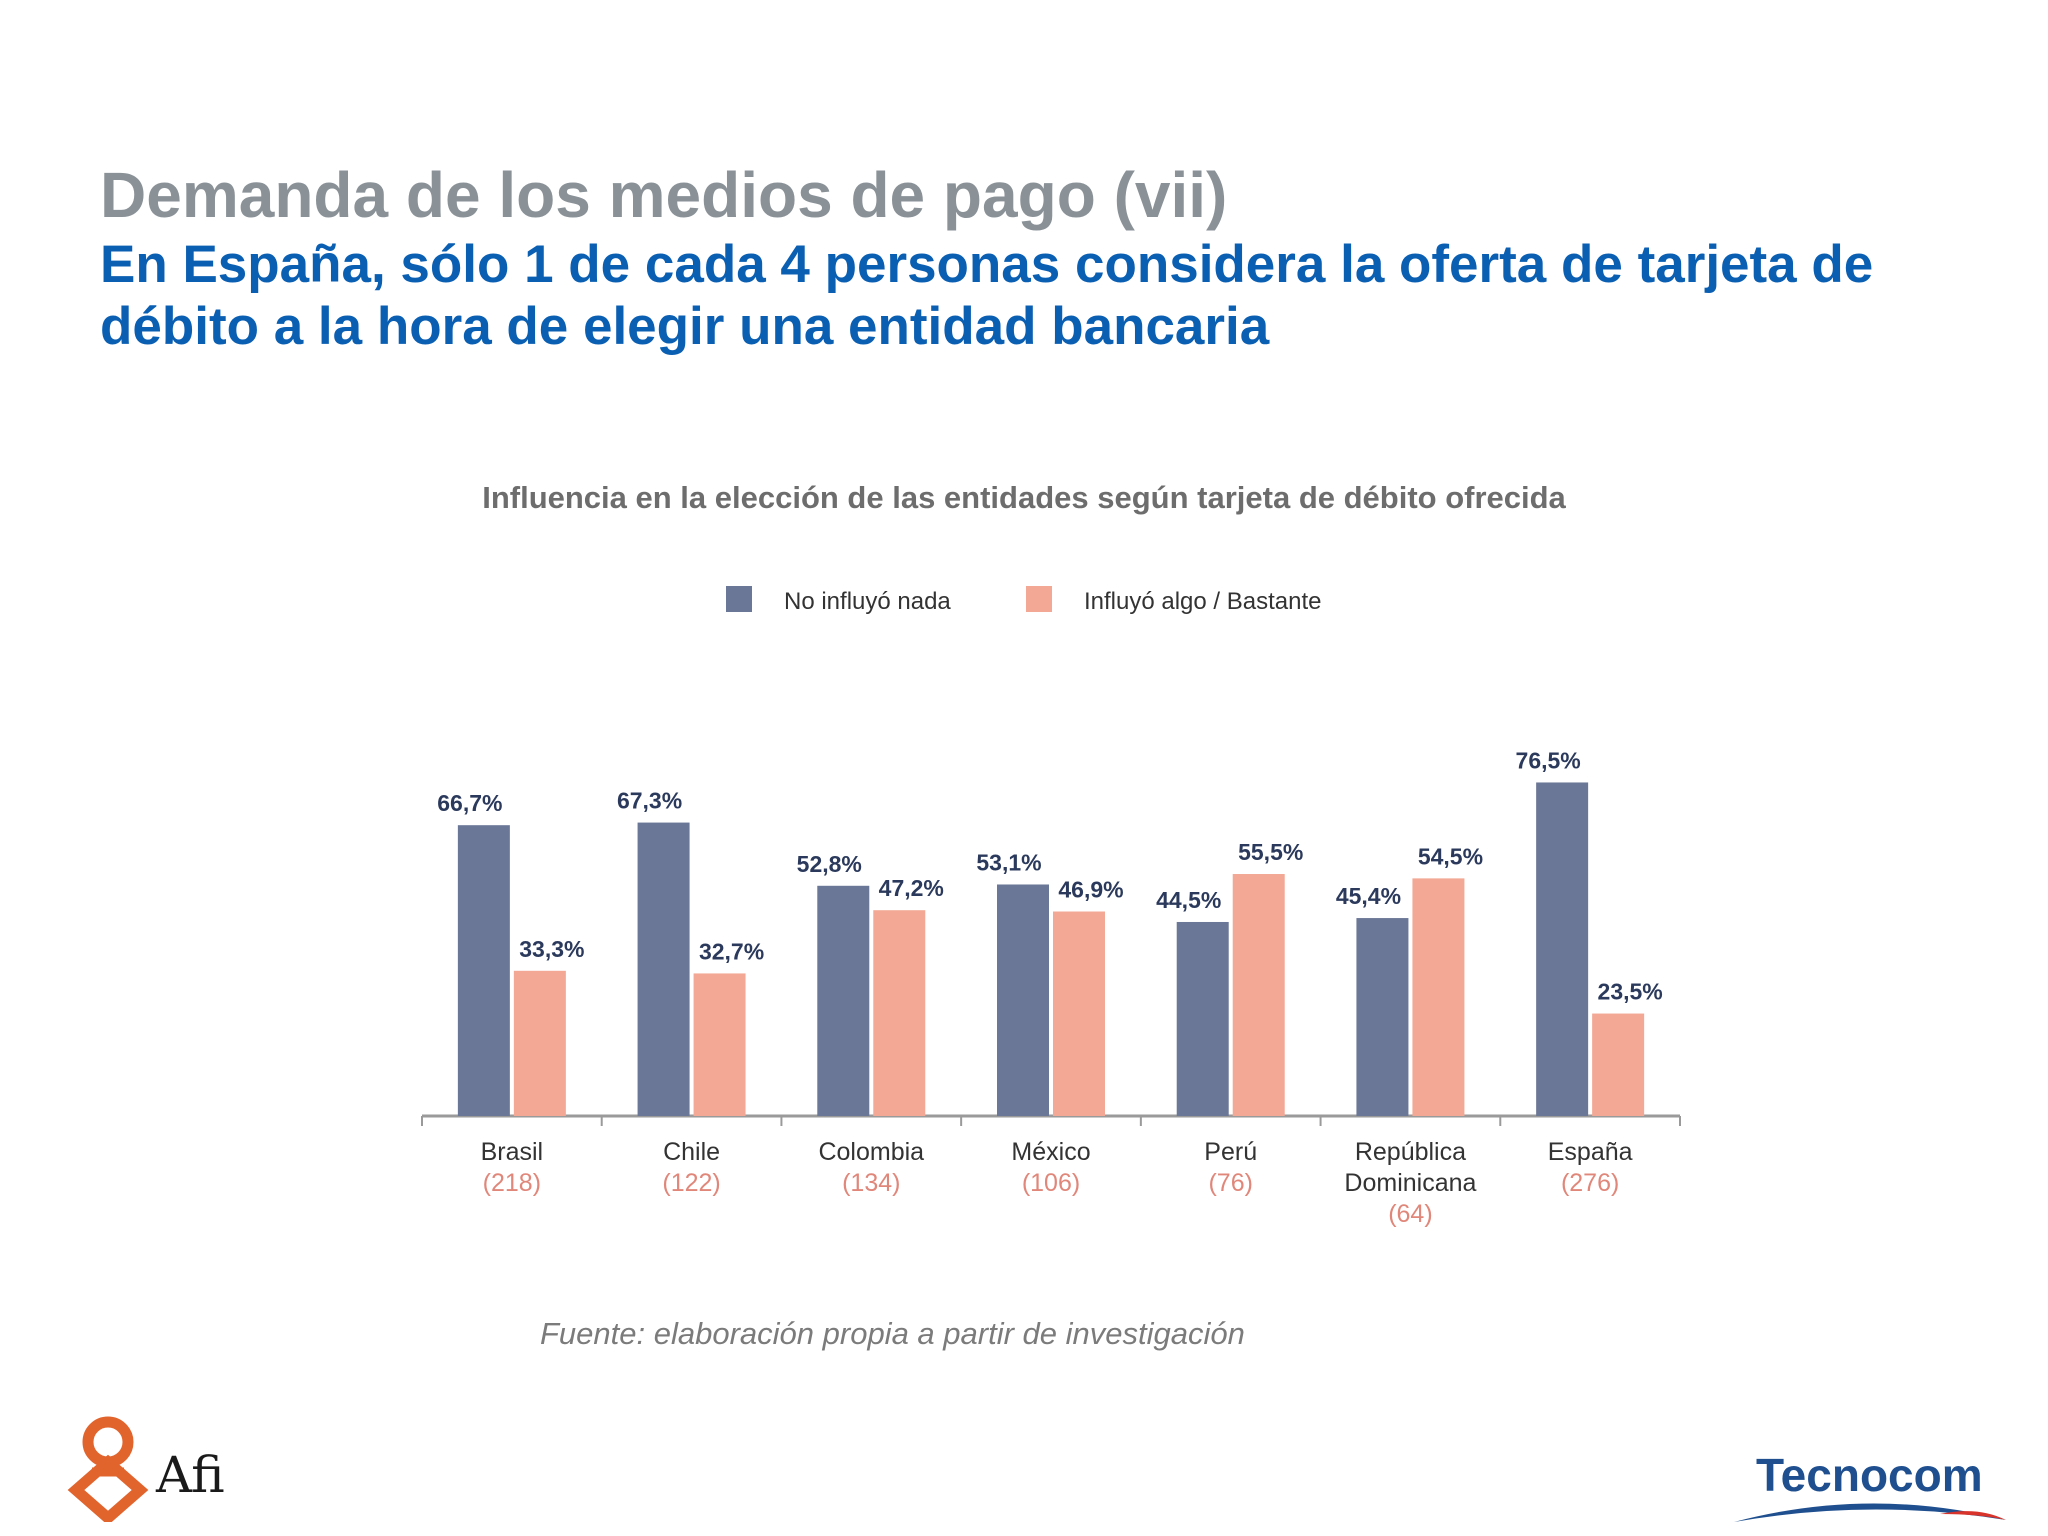 This screenshot has width=2048, height=1536. Describe the element at coordinates (1870, 1512) in the screenshot. I see `tecnocom-swoosh-icon` at that location.